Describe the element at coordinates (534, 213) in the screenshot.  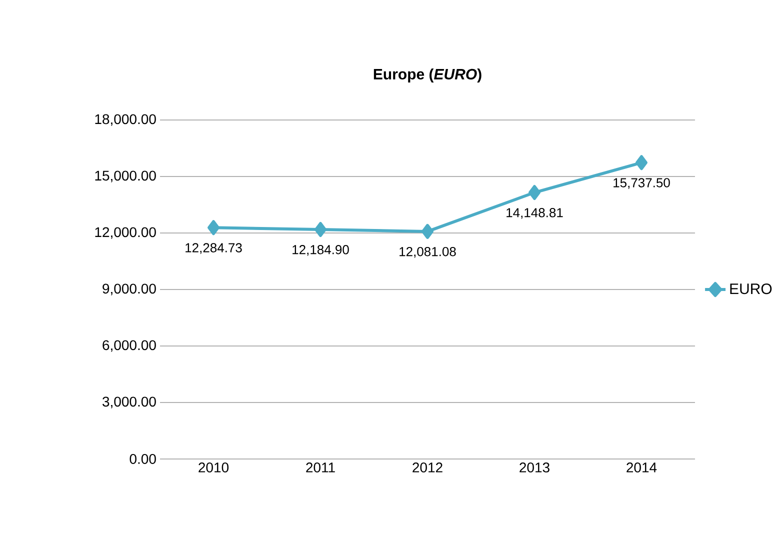
I see `data-label: 14,148.81` at that location.